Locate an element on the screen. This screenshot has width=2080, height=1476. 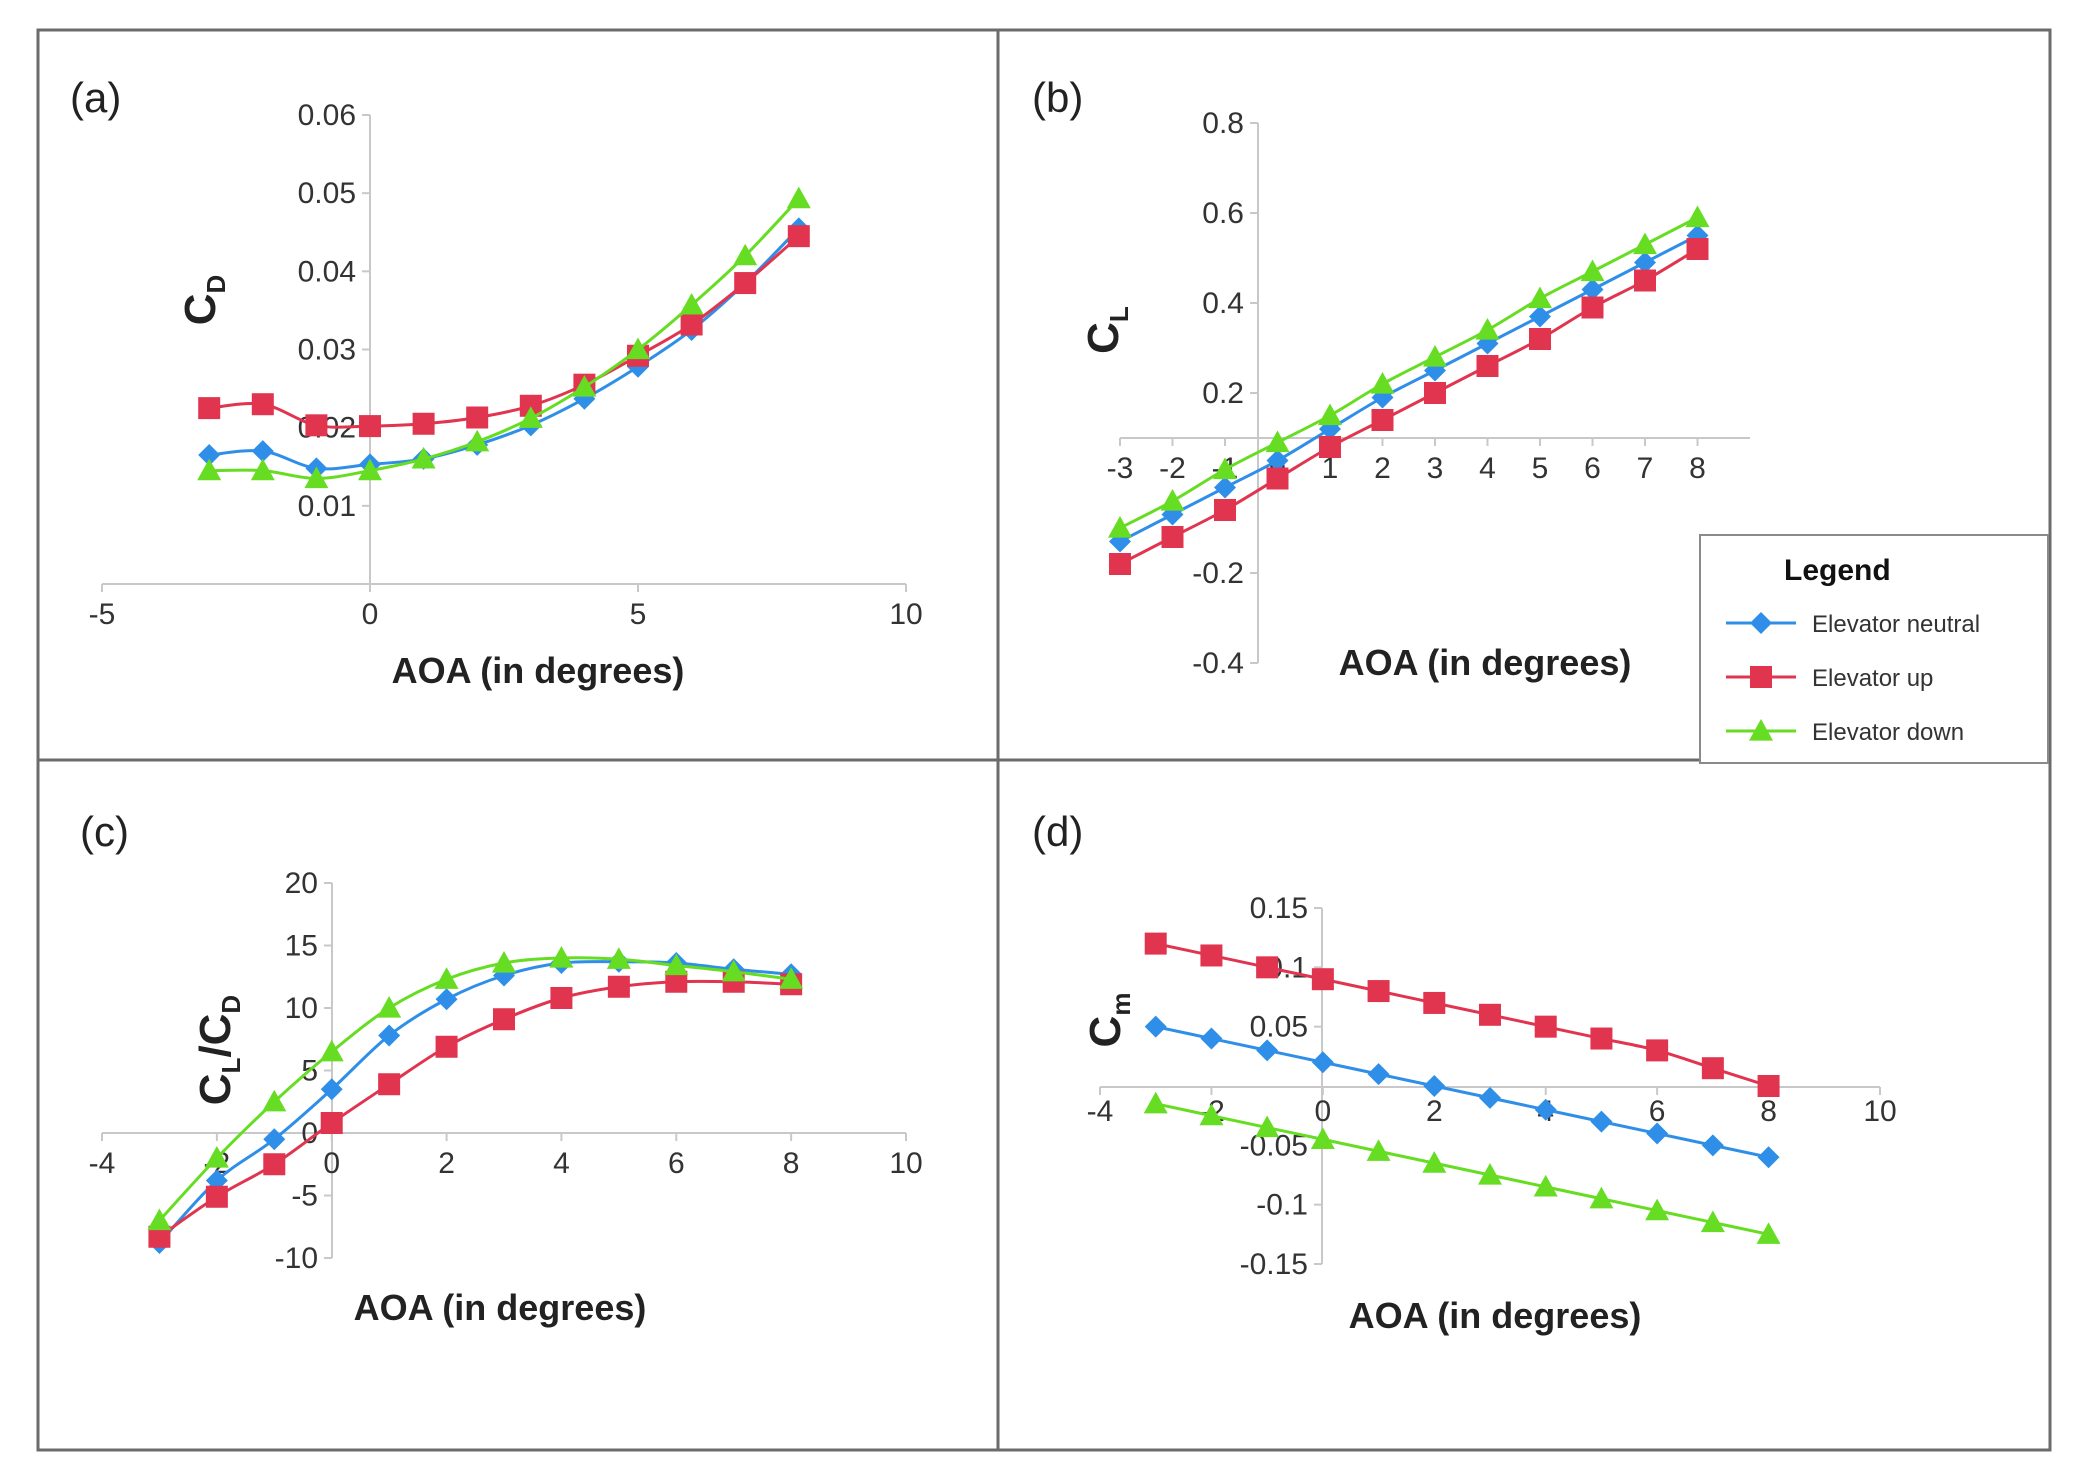
y-axis-label: CL/CD is located at coordinates (218, 1050).